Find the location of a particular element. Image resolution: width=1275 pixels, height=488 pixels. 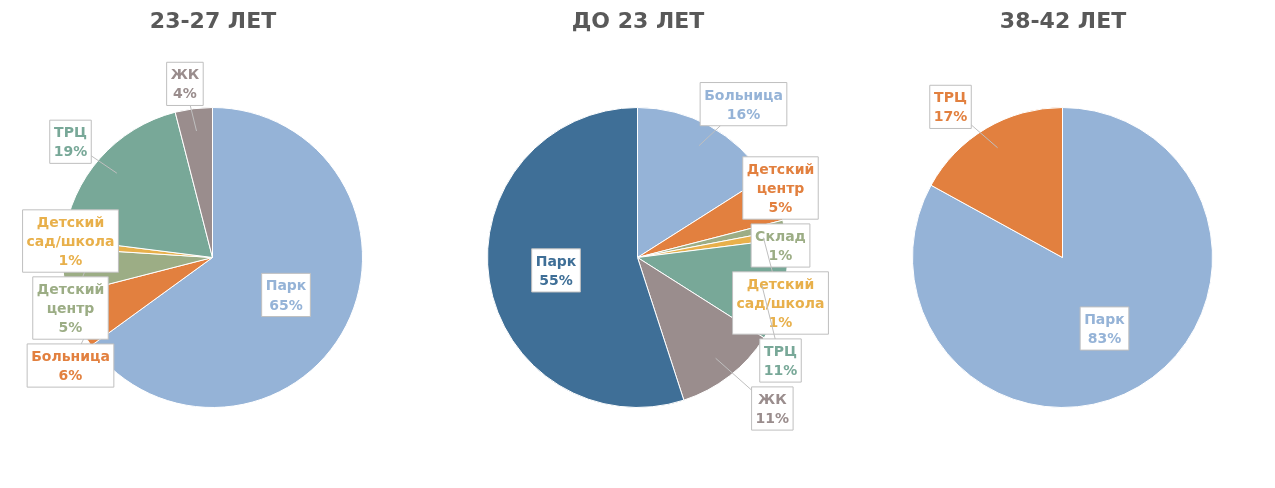

chart-title: ДО 23 ЛЕТ is located at coordinates (638, 20).